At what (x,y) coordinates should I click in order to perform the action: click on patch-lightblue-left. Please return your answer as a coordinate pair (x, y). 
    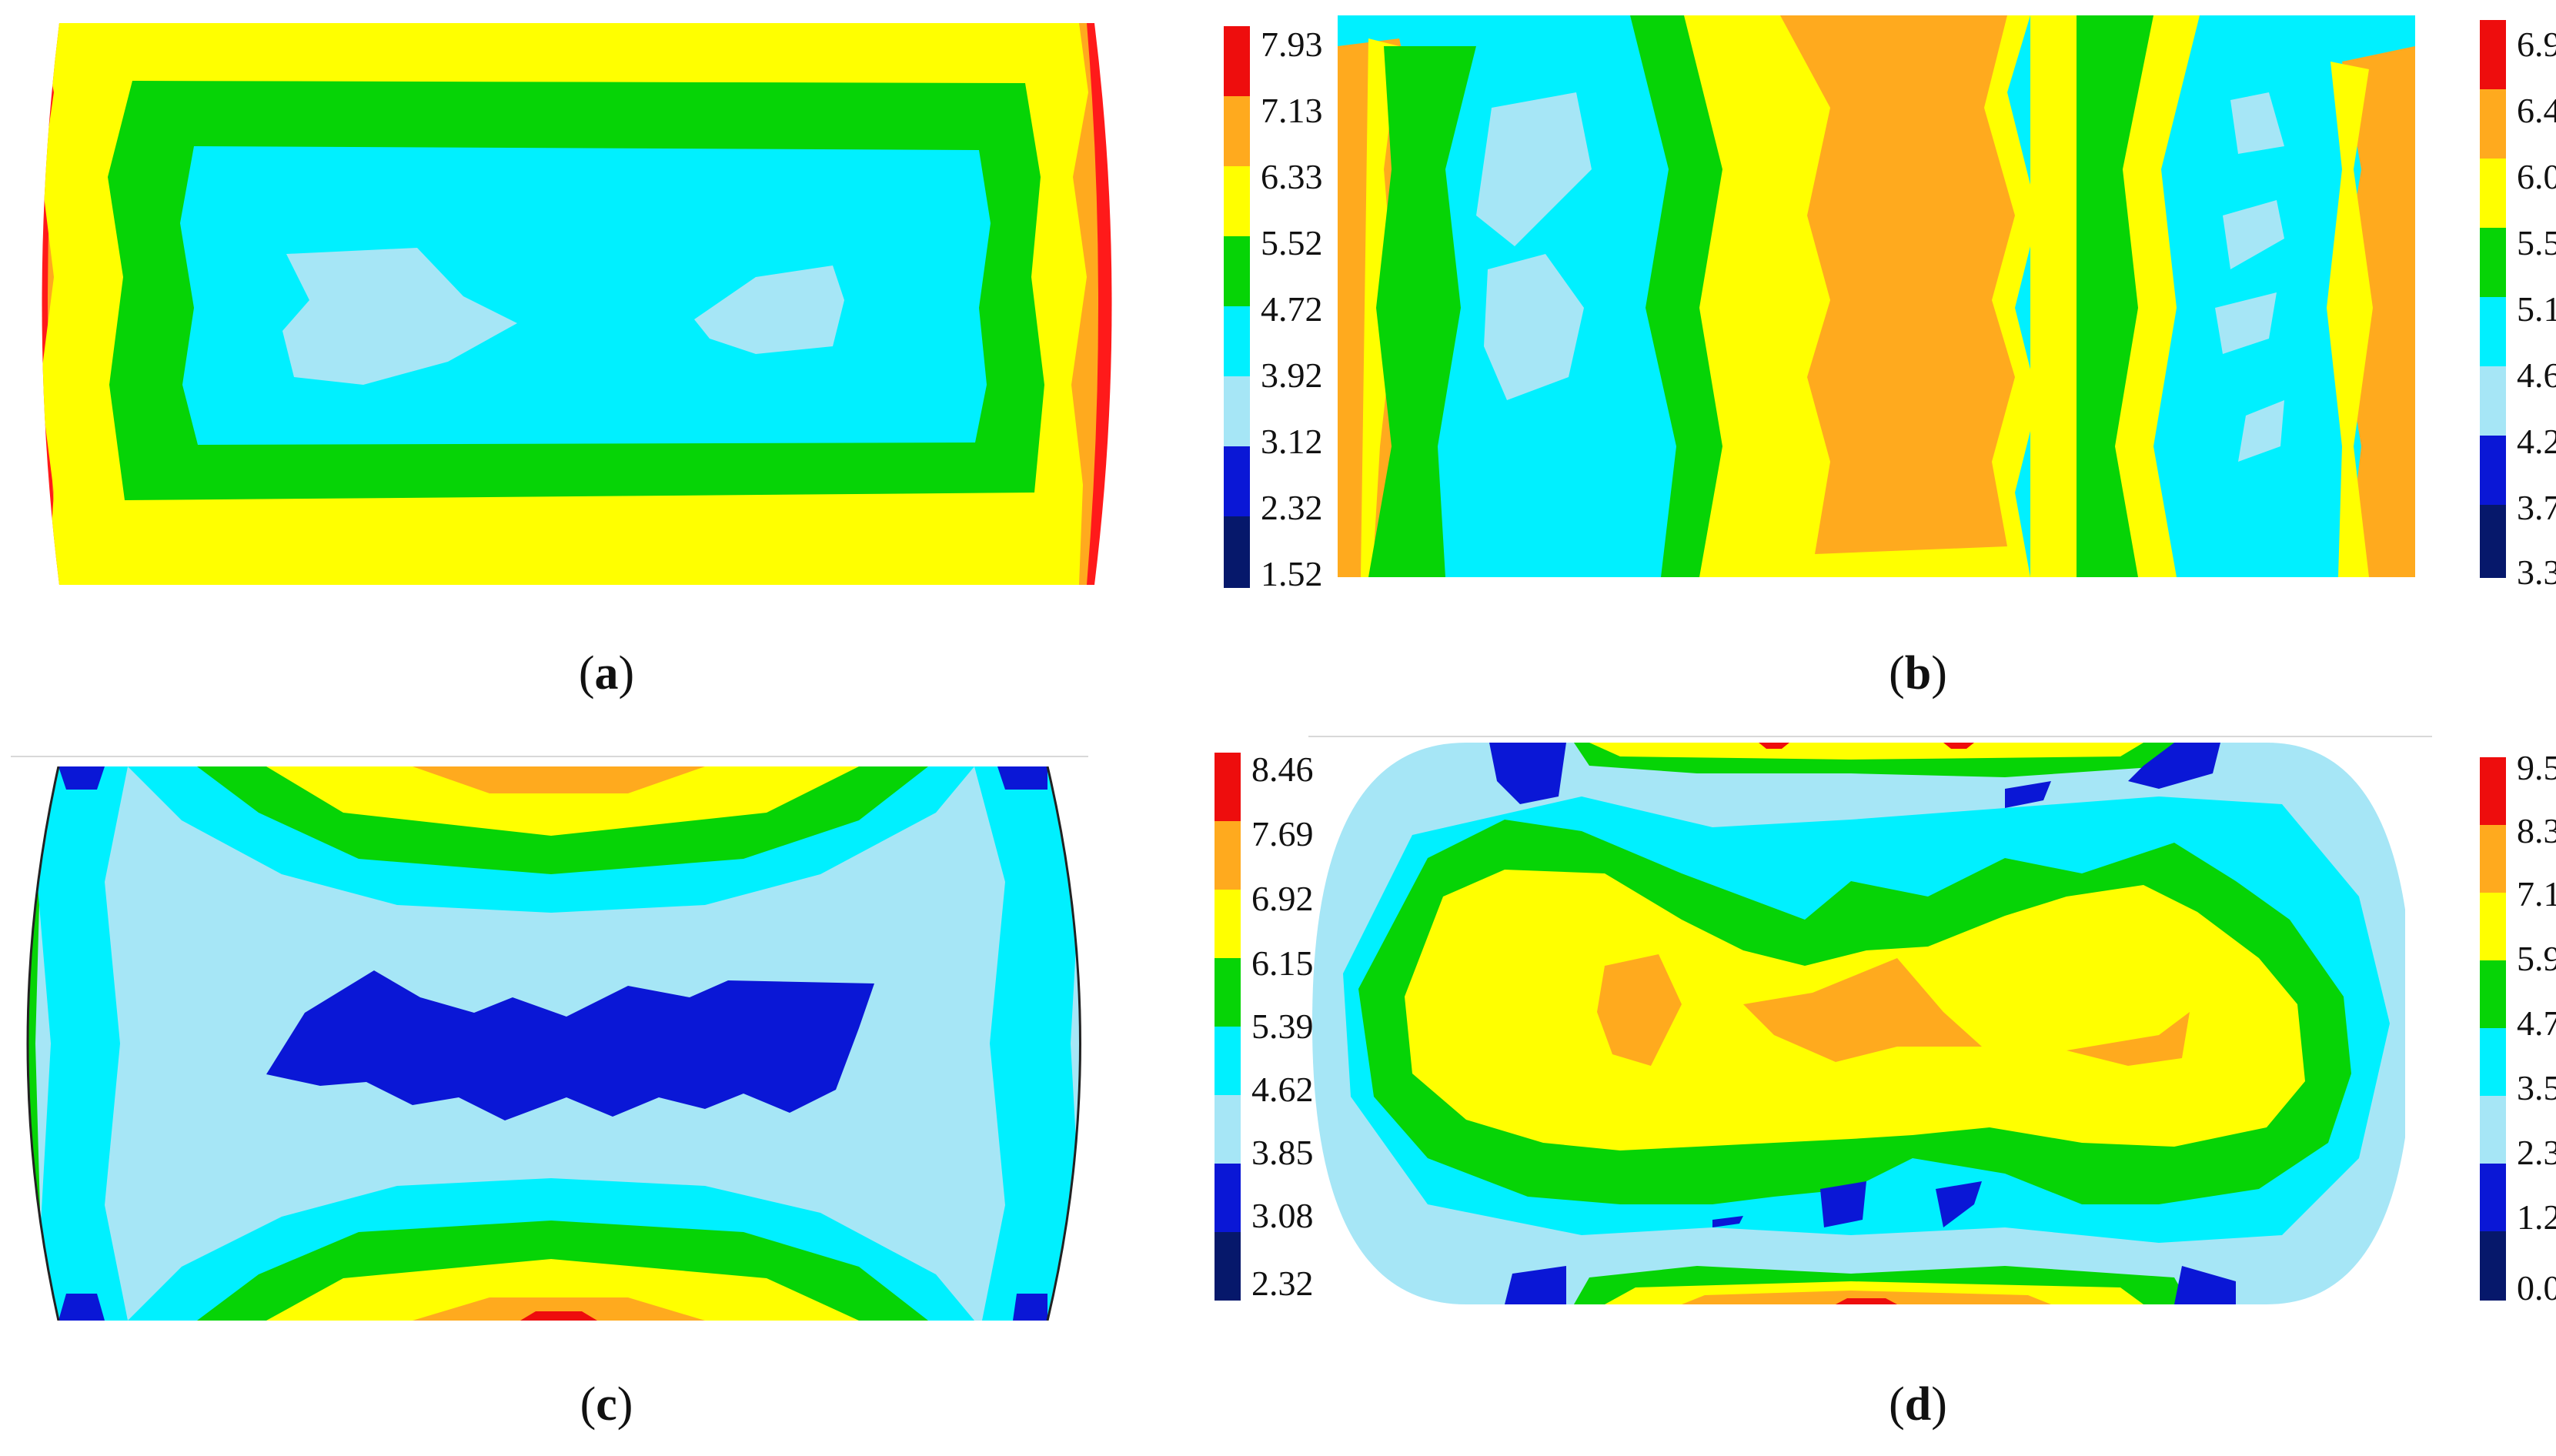
    Looking at the image, I should click on (399, 317).